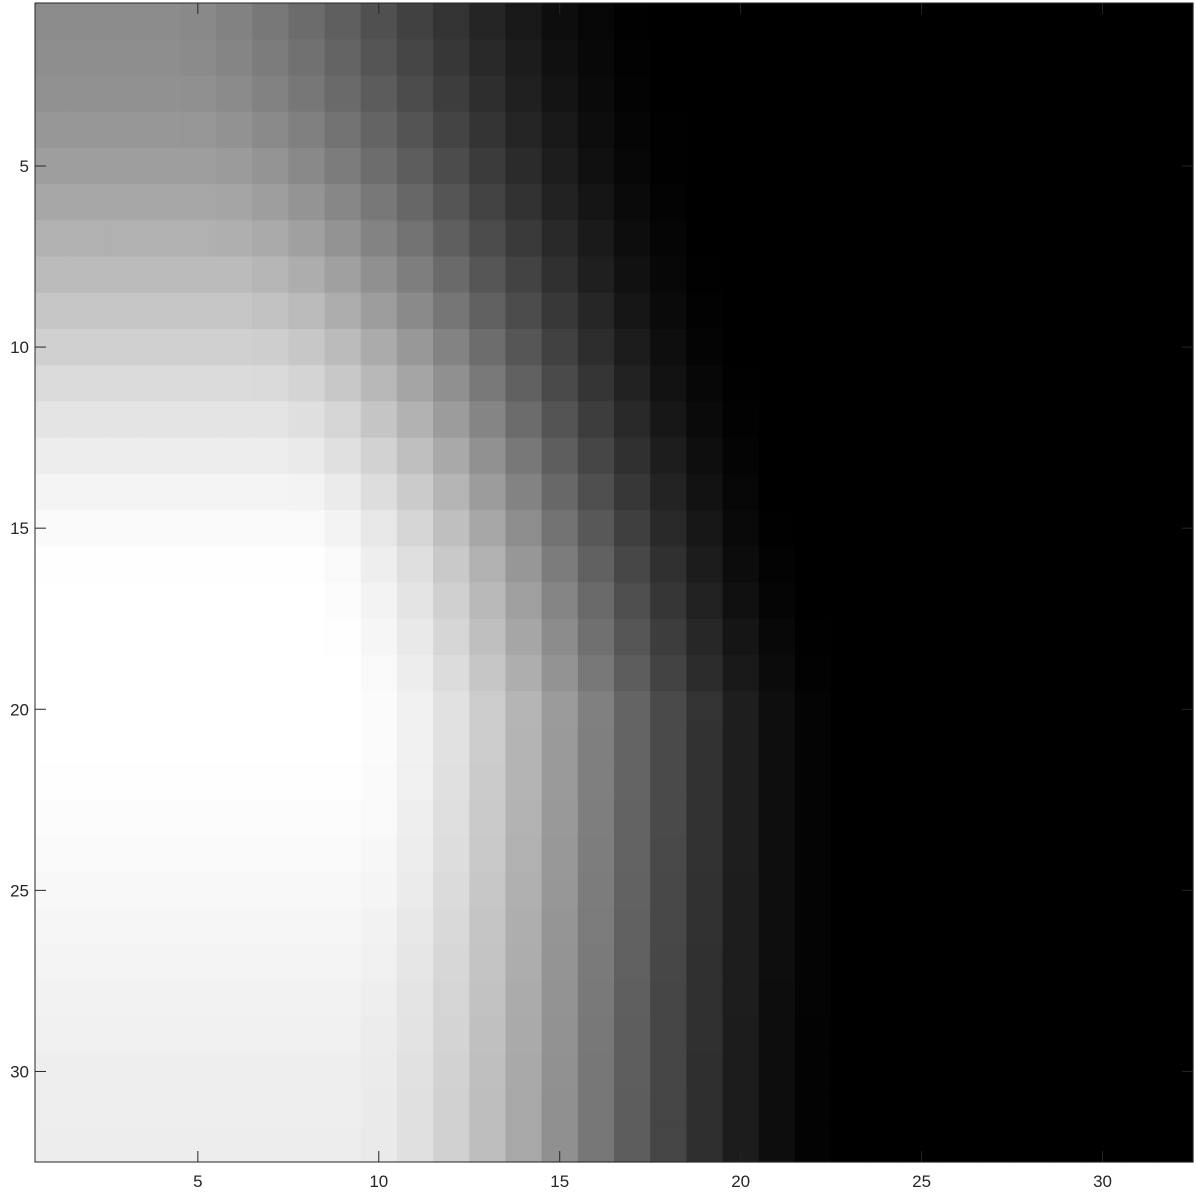  I want to click on x-tick-label: 5, so click(197, 1181).